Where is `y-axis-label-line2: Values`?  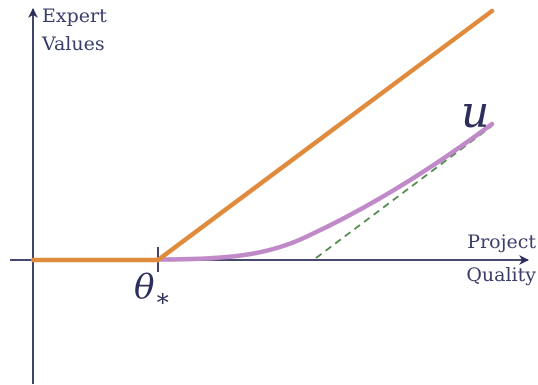 y-axis-label-line2: Values is located at coordinates (73, 44).